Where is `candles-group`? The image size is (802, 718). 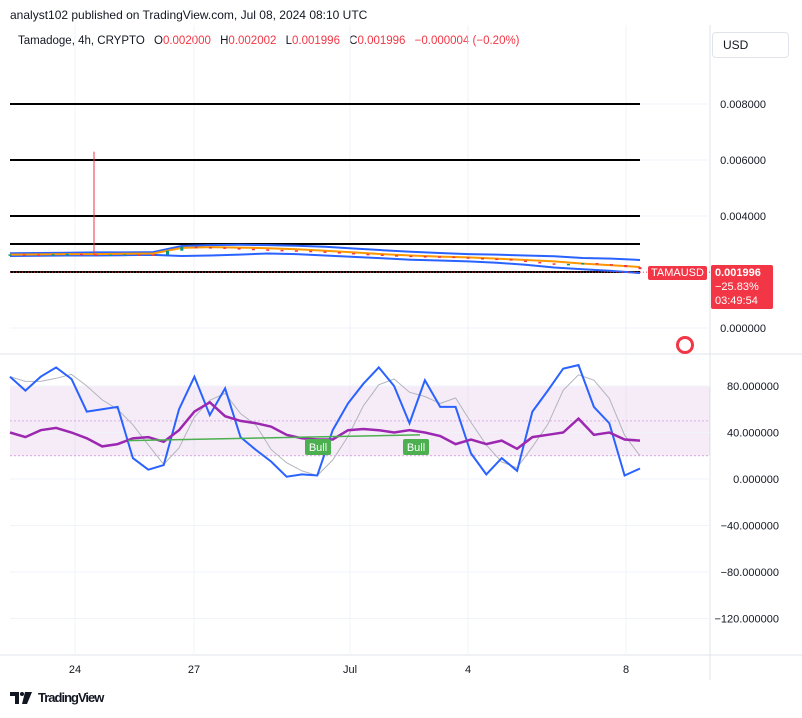
candles-group is located at coordinates (325, 258).